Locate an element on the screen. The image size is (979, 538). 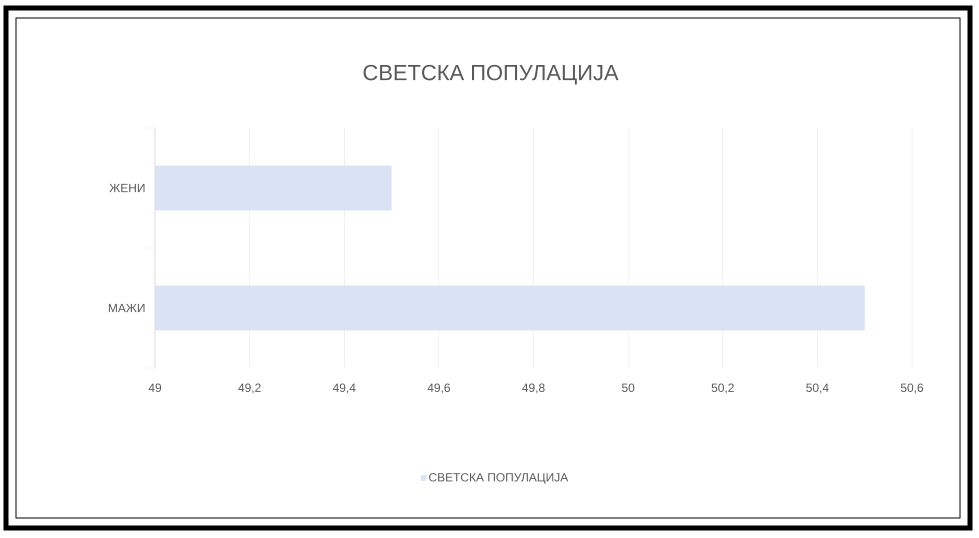
x-tick-label: 49,2 is located at coordinates (249, 389).